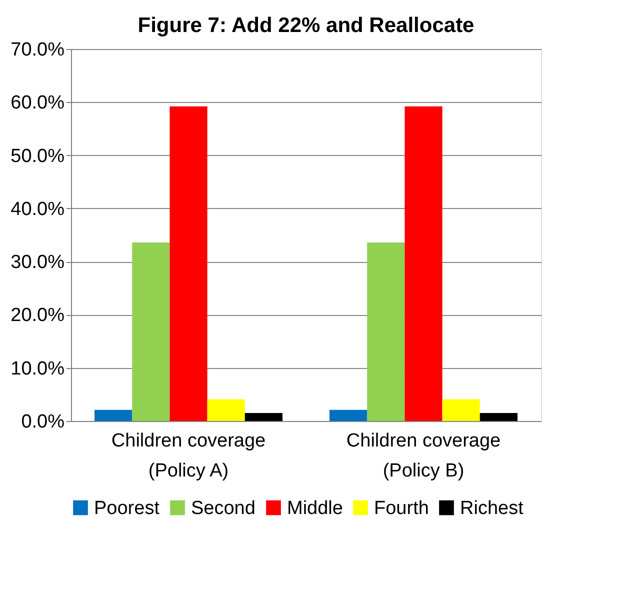  I want to click on legend-label: Second, so click(223, 508).